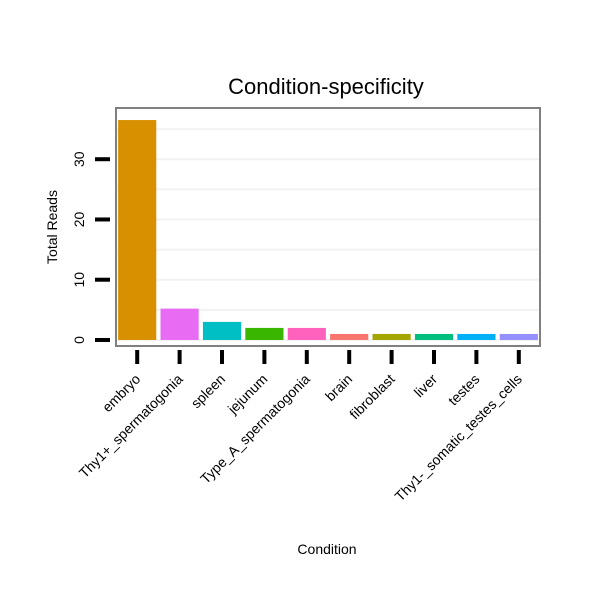 The image size is (600, 600). Describe the element at coordinates (326, 549) in the screenshot. I see `x-axis-label: Condition` at that location.